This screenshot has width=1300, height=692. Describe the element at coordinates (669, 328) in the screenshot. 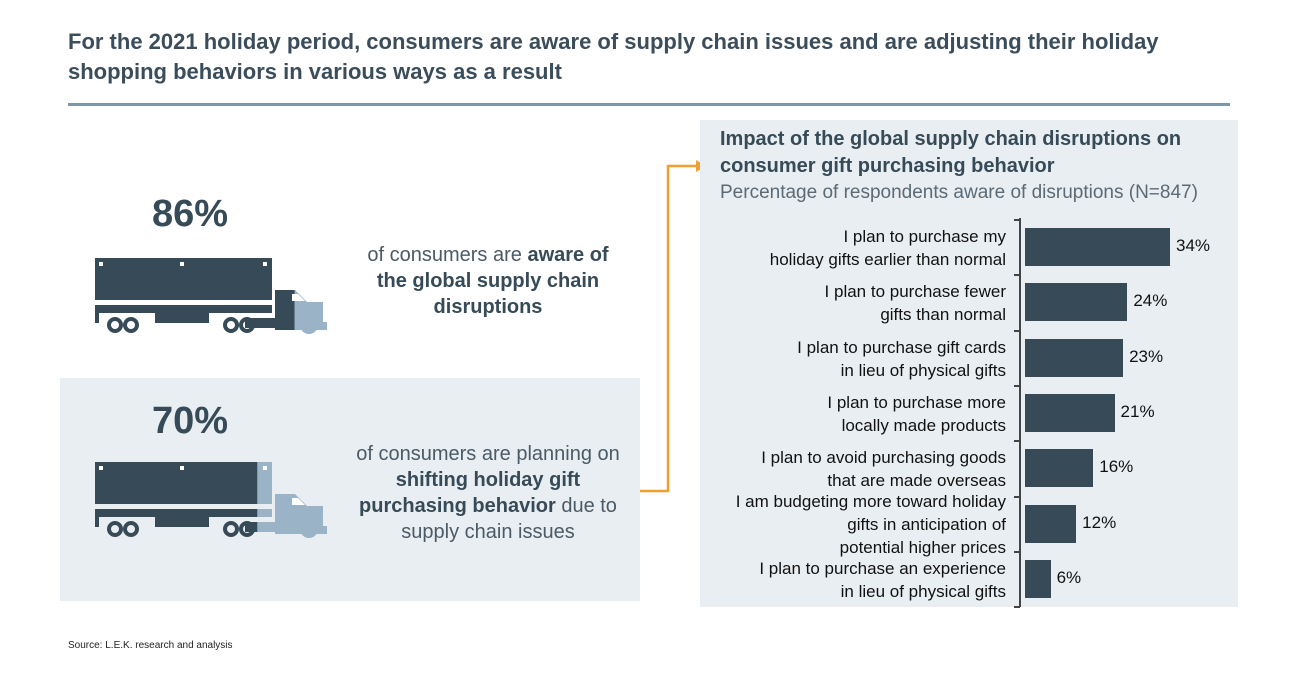

I see `arrow-line` at that location.